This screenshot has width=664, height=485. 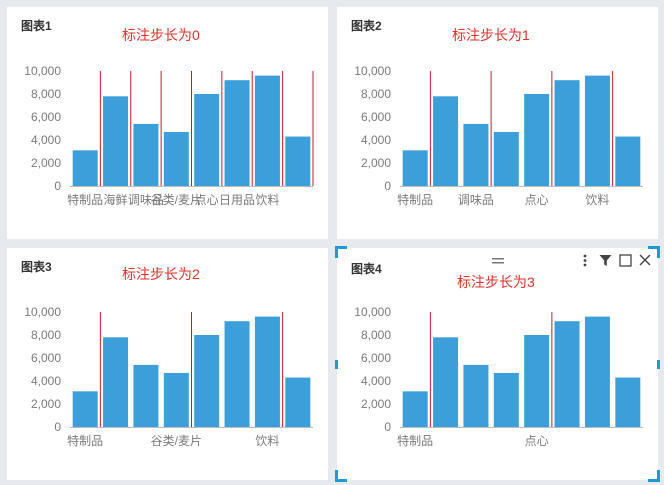 I want to click on x-tick-label: 日用品, so click(x=237, y=200).